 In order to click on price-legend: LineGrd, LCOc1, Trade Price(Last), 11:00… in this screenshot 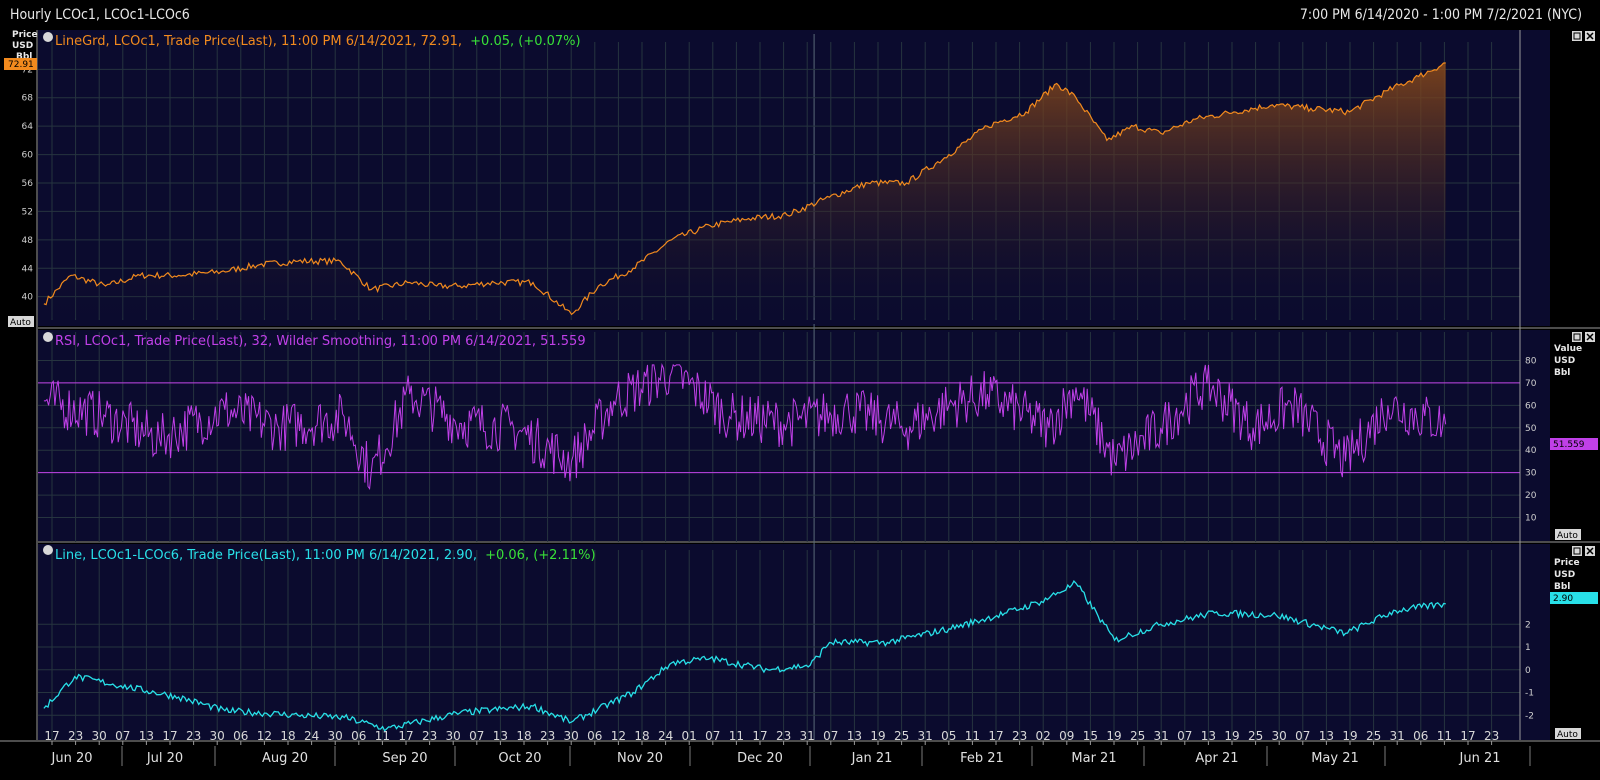, I will do `click(312, 40)`.